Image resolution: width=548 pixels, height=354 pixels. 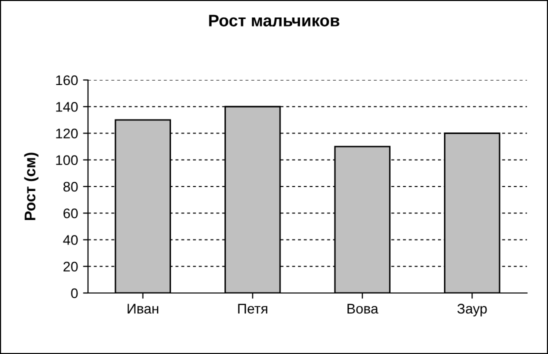 What do you see at coordinates (472, 310) in the screenshot?
I see `x-tick-label: Заур` at bounding box center [472, 310].